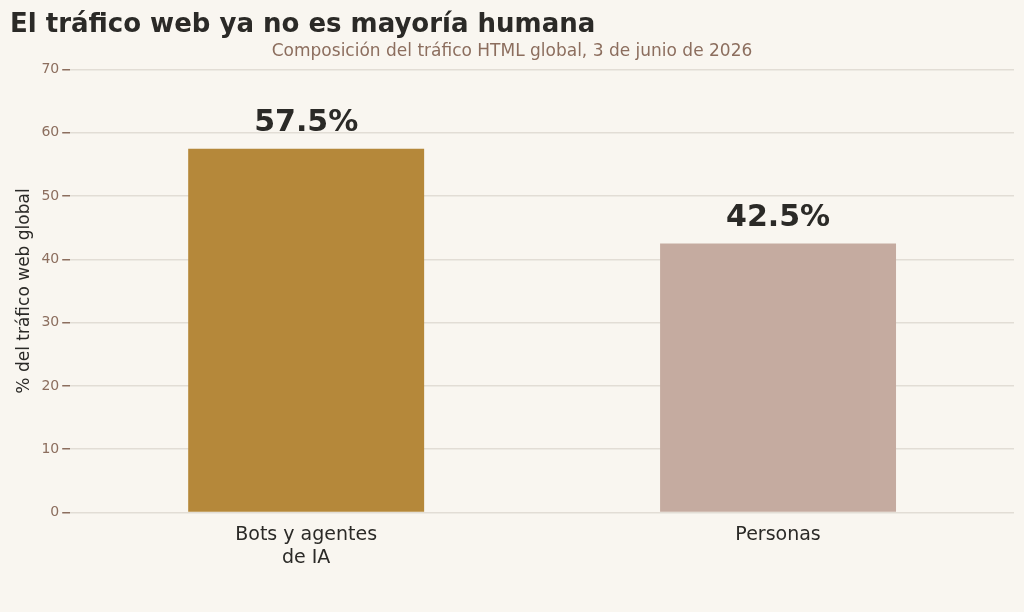  I want to click on chart-subtitle: Composición del tráfico HTML global, 3 de junio de 2026, so click(512, 49).